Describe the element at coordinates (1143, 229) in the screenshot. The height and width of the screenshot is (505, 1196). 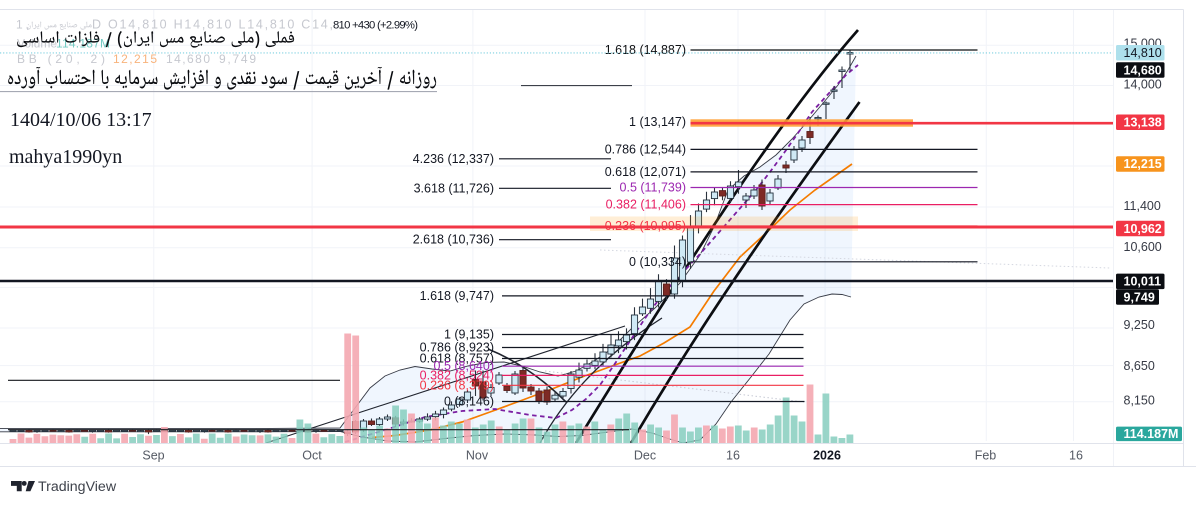
I see `svg-text: 10,962` at that location.